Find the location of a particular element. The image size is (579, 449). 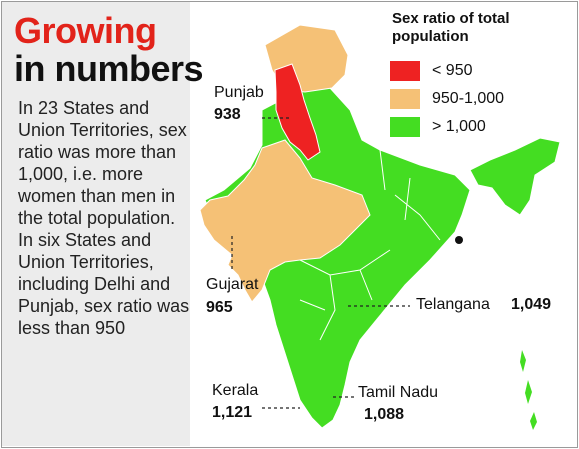

callout-telangana-value: 1,049 is located at coordinates (531, 304).